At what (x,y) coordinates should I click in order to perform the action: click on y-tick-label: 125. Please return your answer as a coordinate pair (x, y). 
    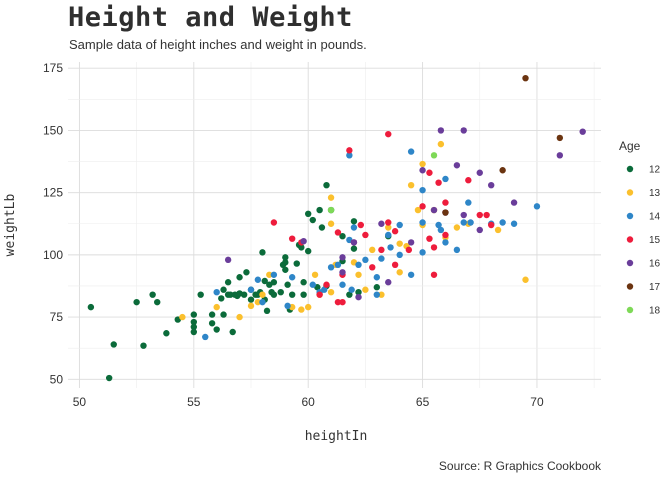
    Looking at the image, I should click on (53, 193).